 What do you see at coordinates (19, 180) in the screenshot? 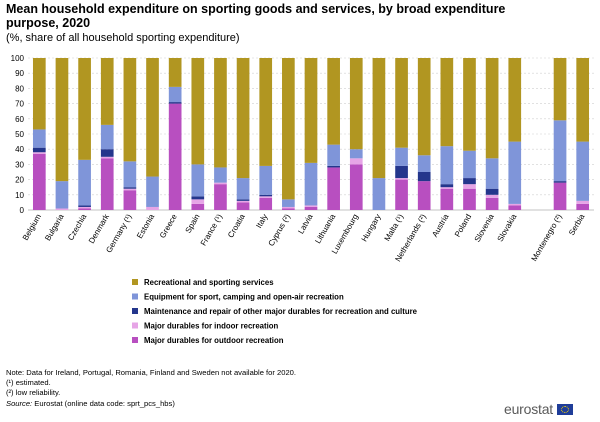
I see `y-tick-label: 20` at bounding box center [19, 180].